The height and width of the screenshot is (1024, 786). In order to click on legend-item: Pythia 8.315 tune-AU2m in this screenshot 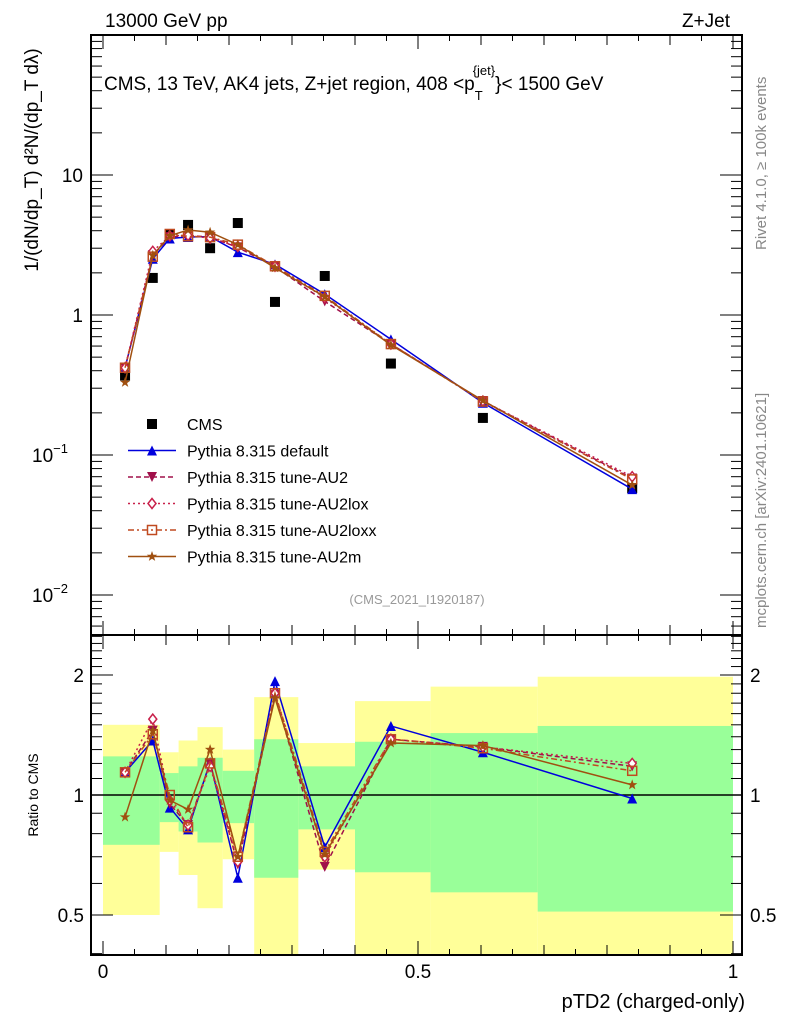, I will do `click(244, 558)`.